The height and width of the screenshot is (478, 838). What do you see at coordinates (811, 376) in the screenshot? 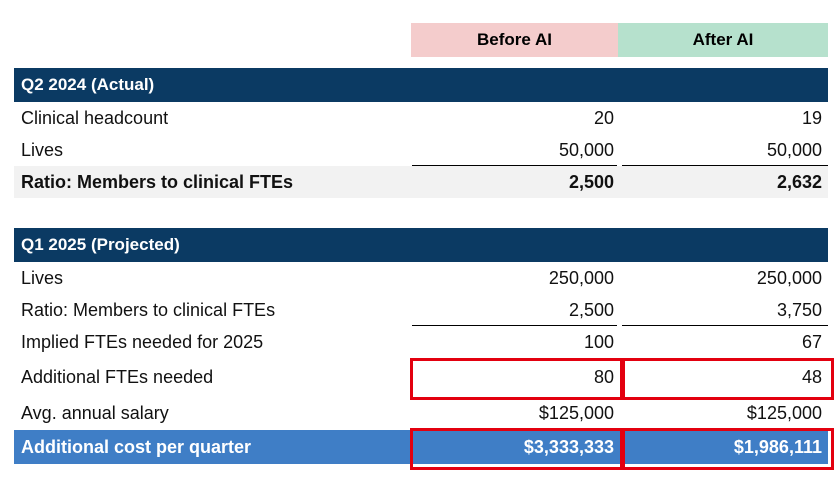
I see `after-value: 48` at bounding box center [811, 376].